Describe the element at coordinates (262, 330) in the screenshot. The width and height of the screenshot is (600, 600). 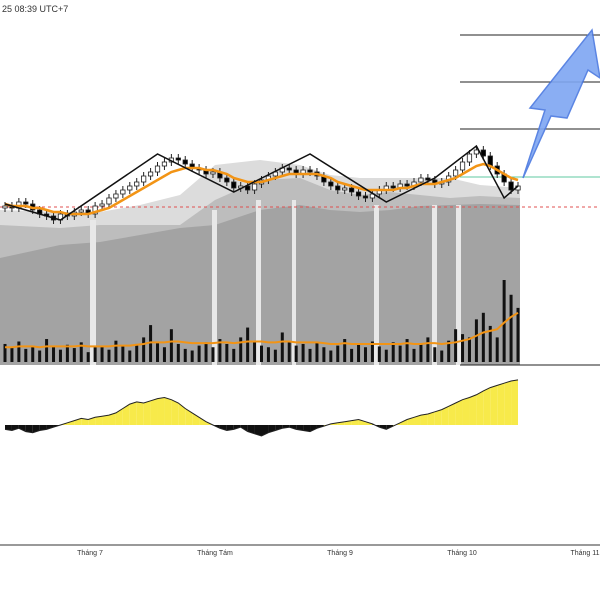
I see `volume-ma-line` at that location.